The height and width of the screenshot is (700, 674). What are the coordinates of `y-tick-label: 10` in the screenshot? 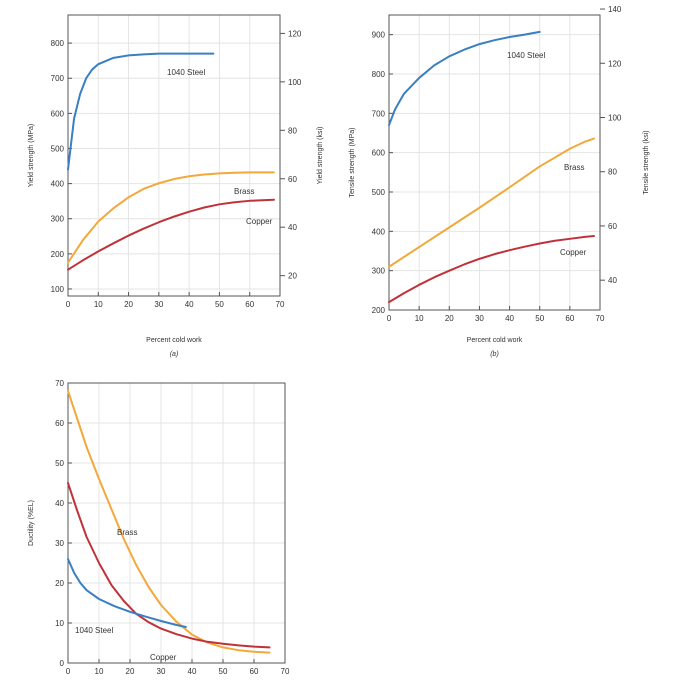 It's located at (59, 623).